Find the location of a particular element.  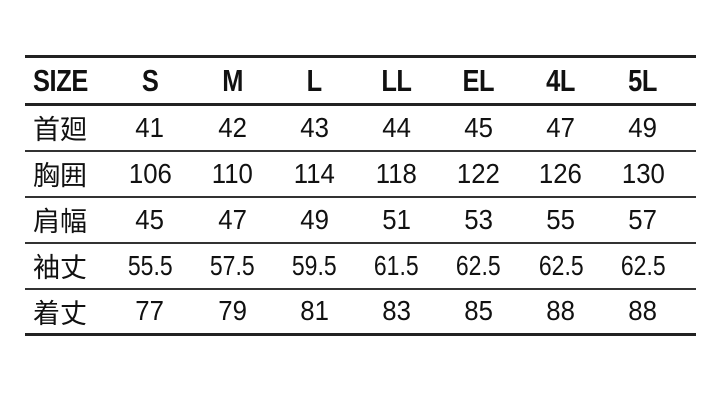

table-cell: 106 is located at coordinates (150, 173).